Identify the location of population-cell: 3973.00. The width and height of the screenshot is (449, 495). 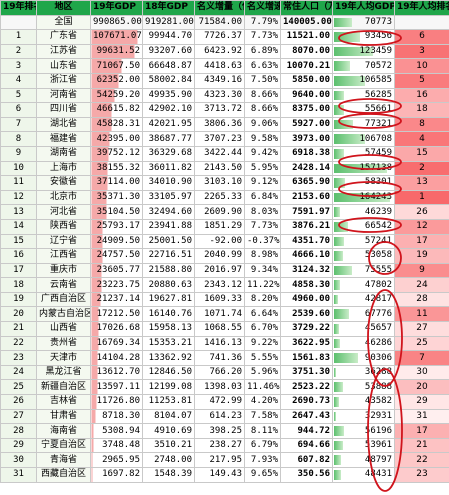
(306, 139).